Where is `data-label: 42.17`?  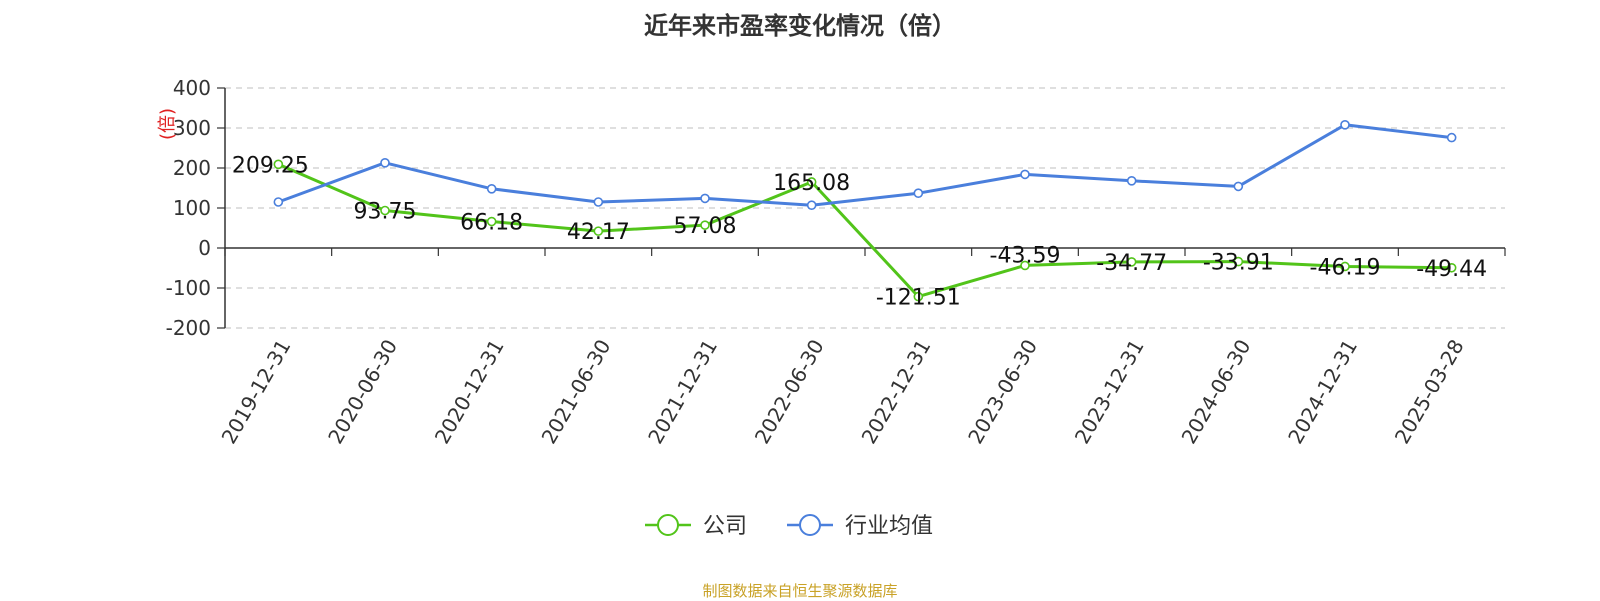
data-label: 42.17 is located at coordinates (598, 232).